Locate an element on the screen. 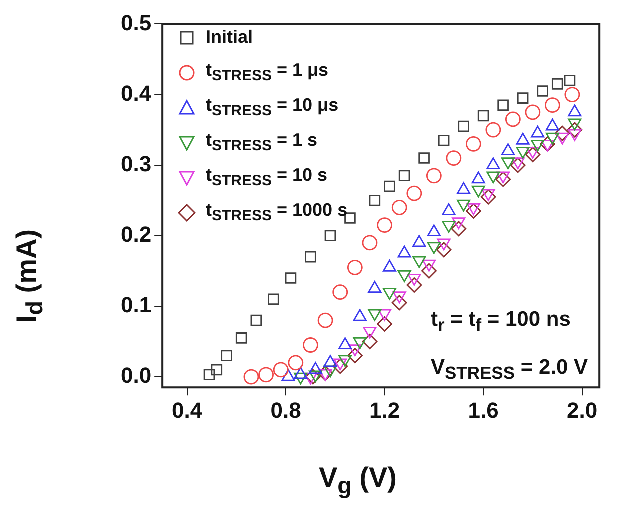  legend-label: Initial is located at coordinates (230, 37).